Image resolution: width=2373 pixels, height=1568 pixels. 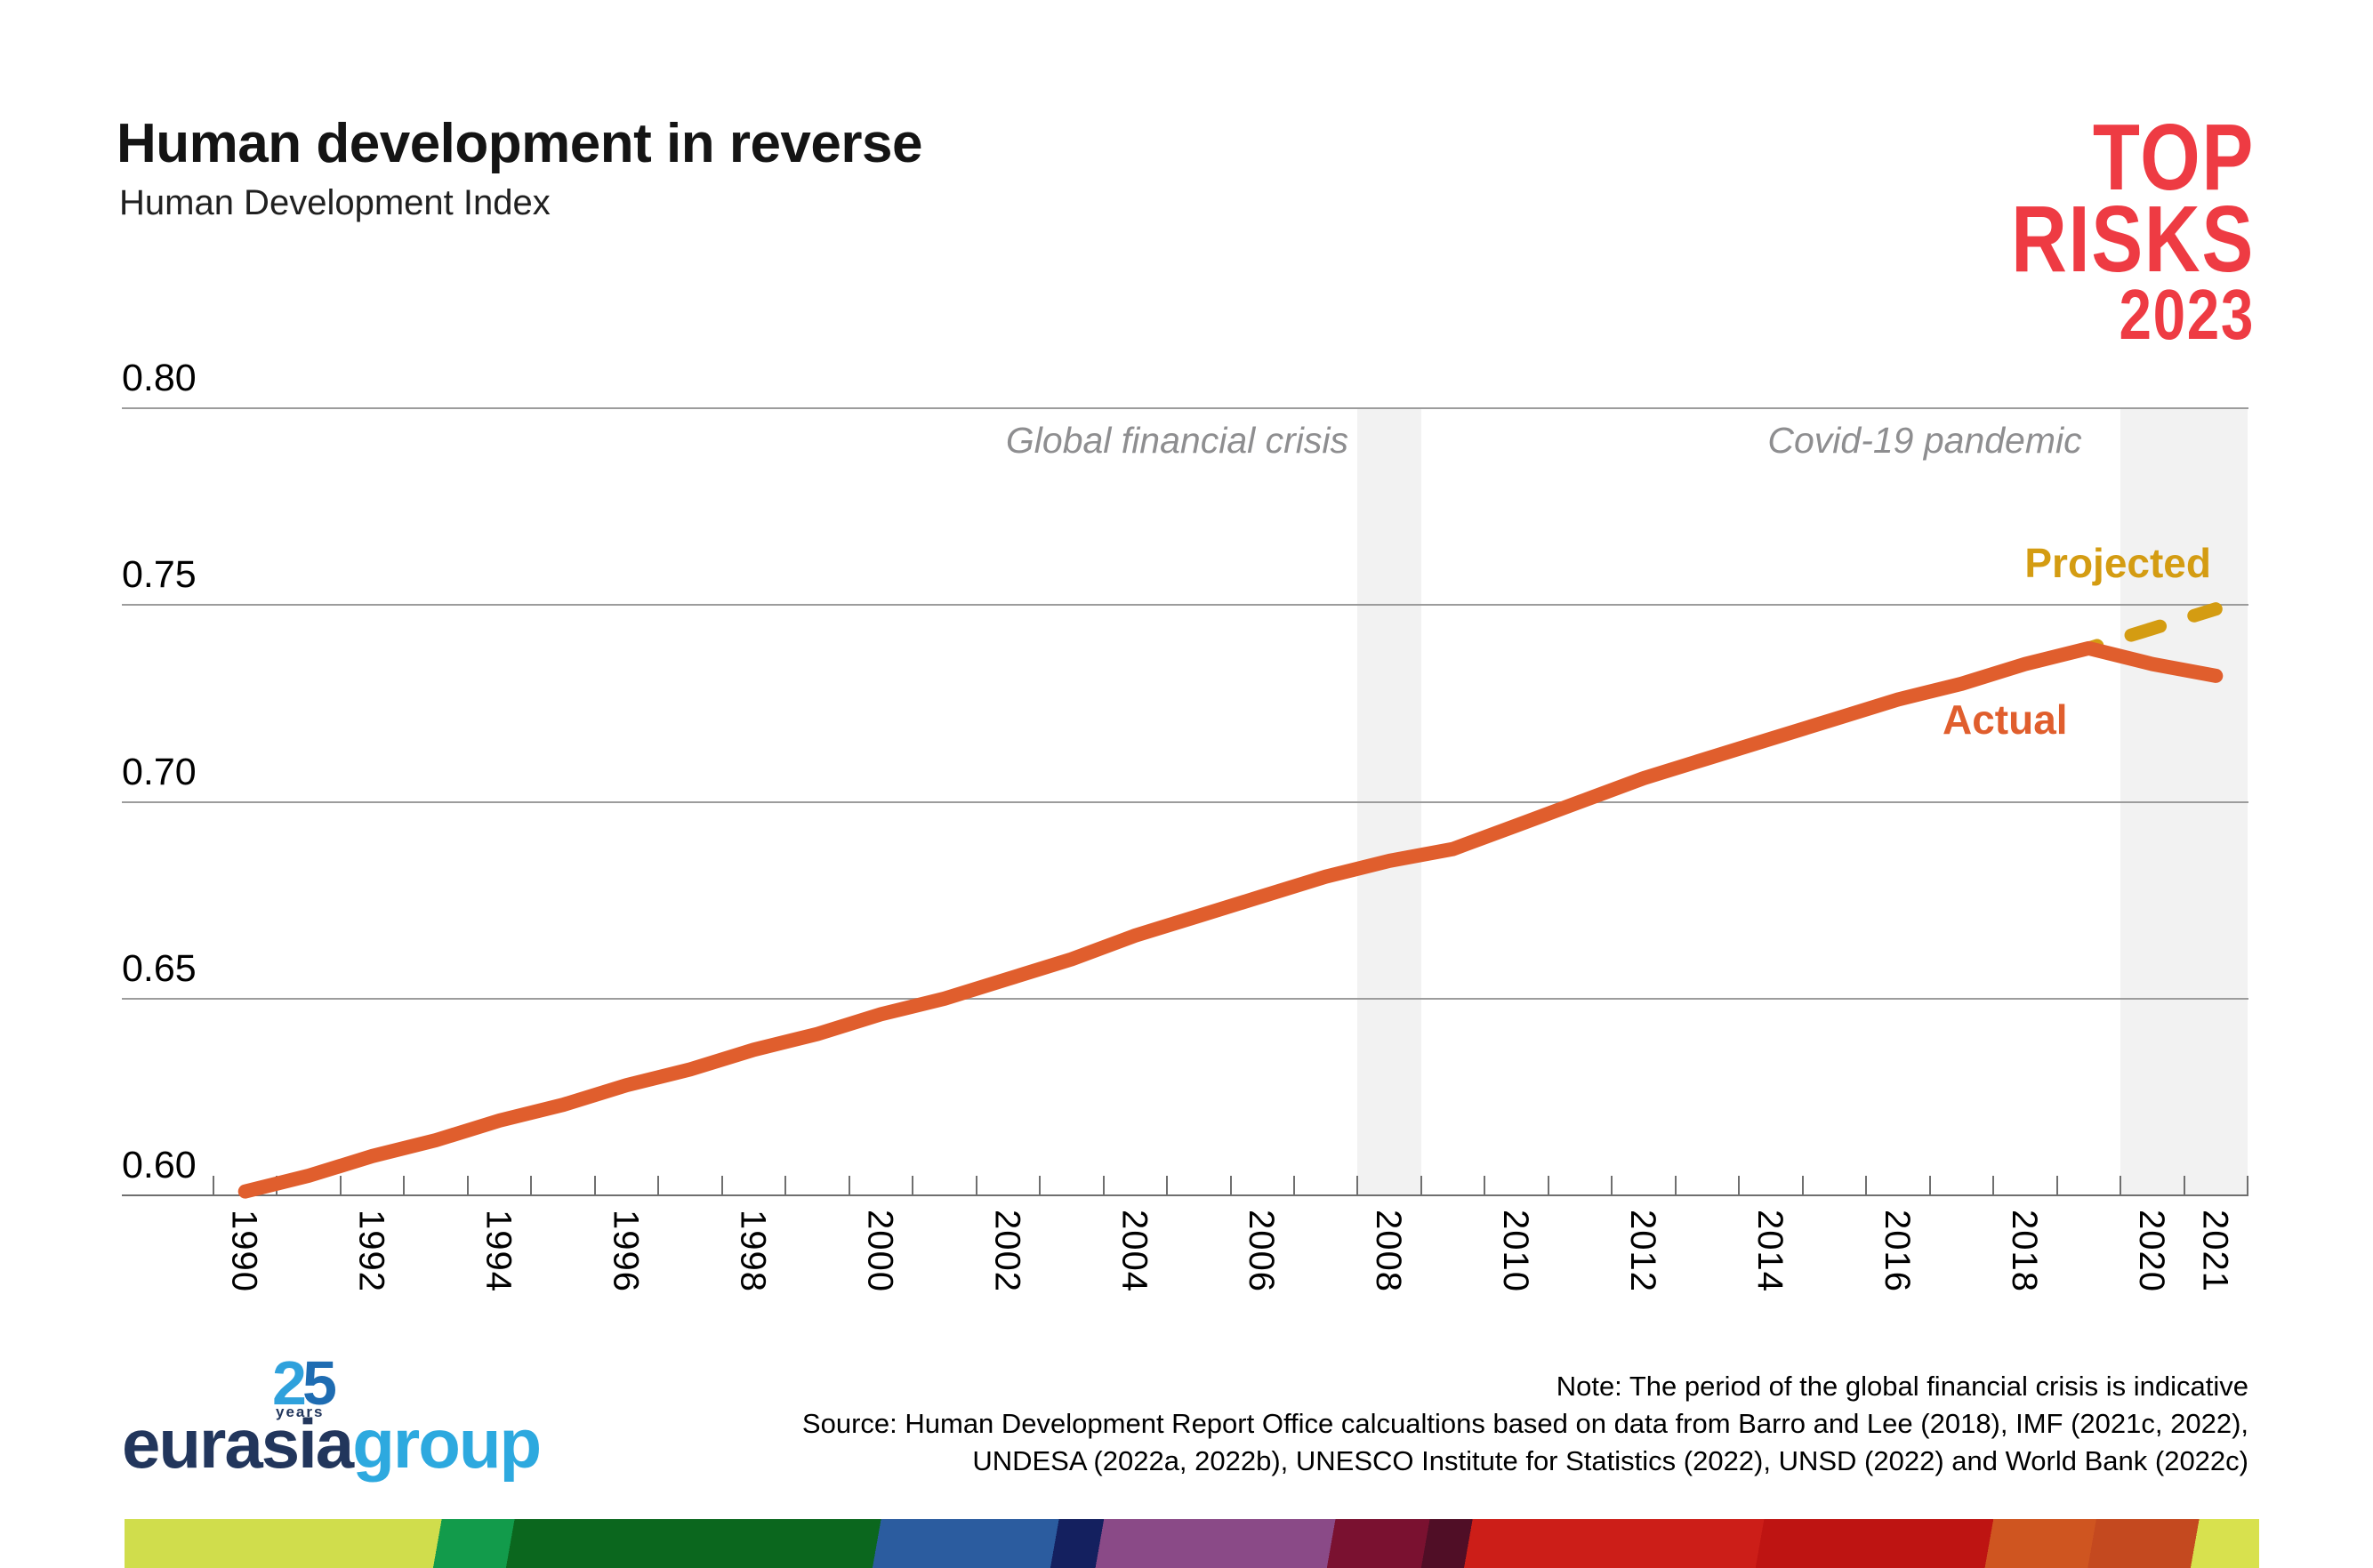 What do you see at coordinates (289, 1383) in the screenshot?
I see `anniversary-digit-2: 2` at bounding box center [289, 1383].